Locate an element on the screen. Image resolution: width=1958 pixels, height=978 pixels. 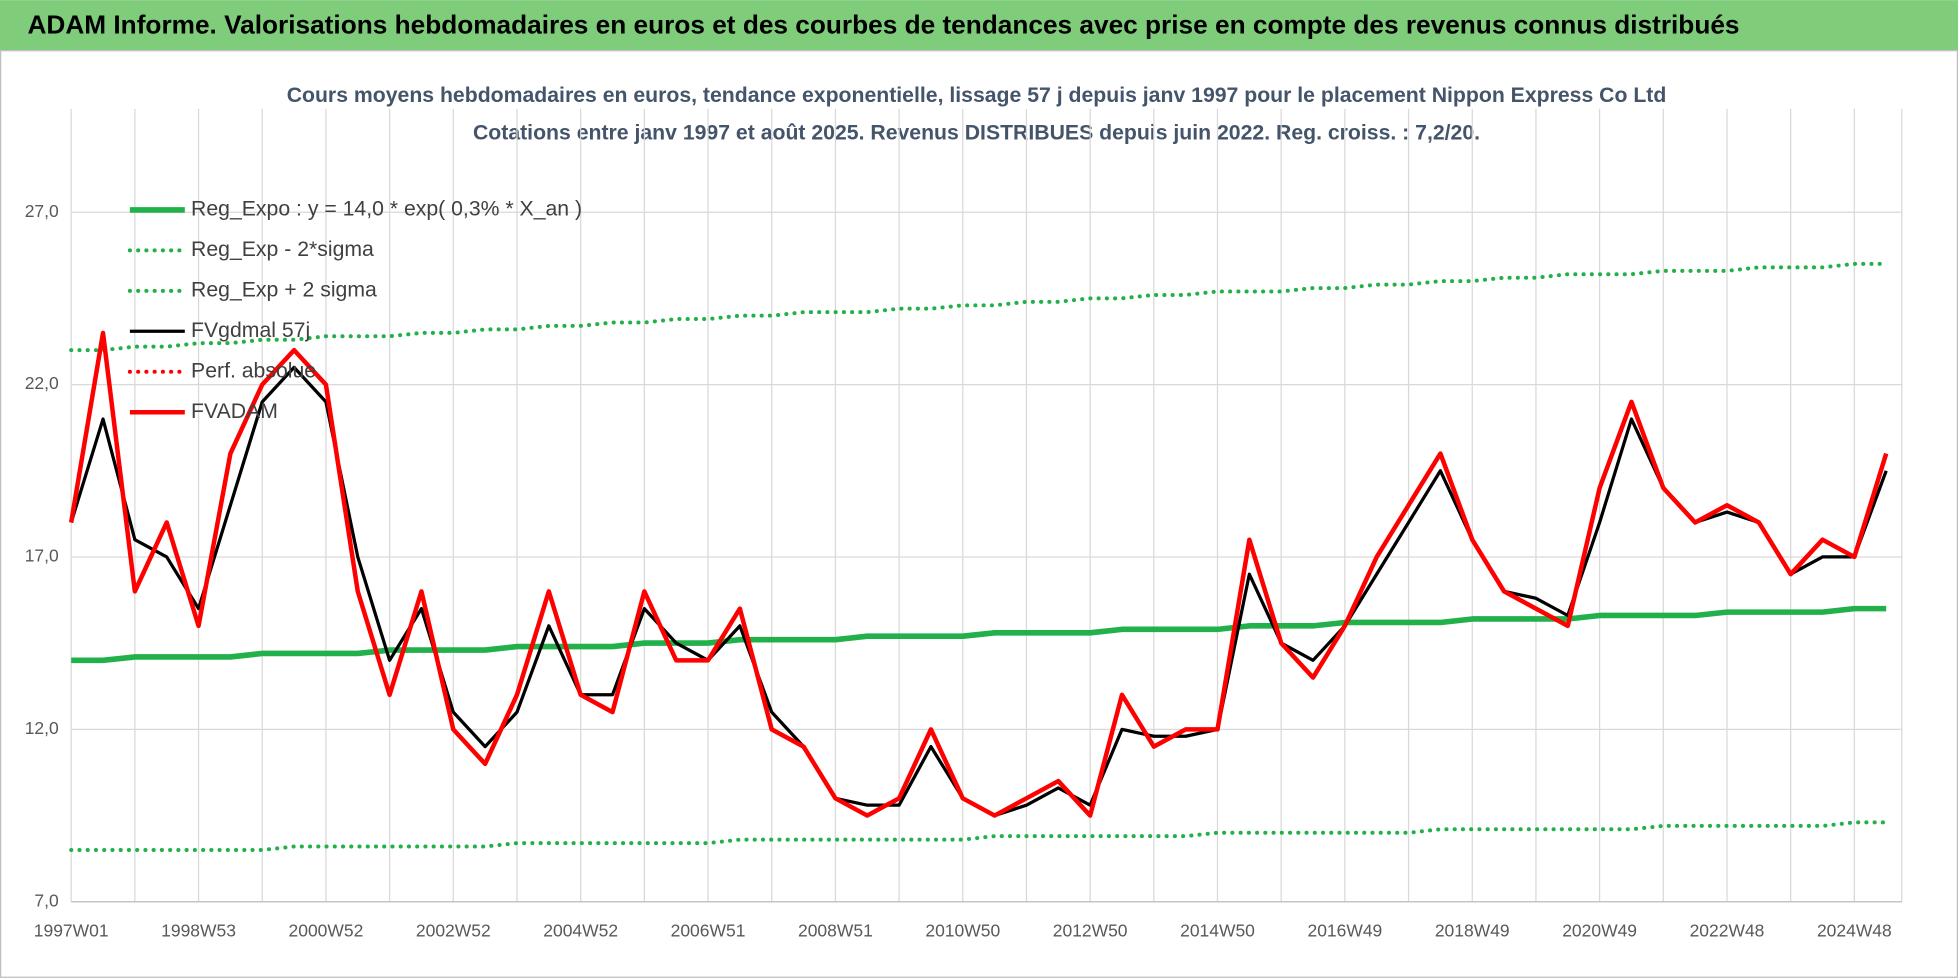
x-tick-label: 1998W53 is located at coordinates (198, 930).